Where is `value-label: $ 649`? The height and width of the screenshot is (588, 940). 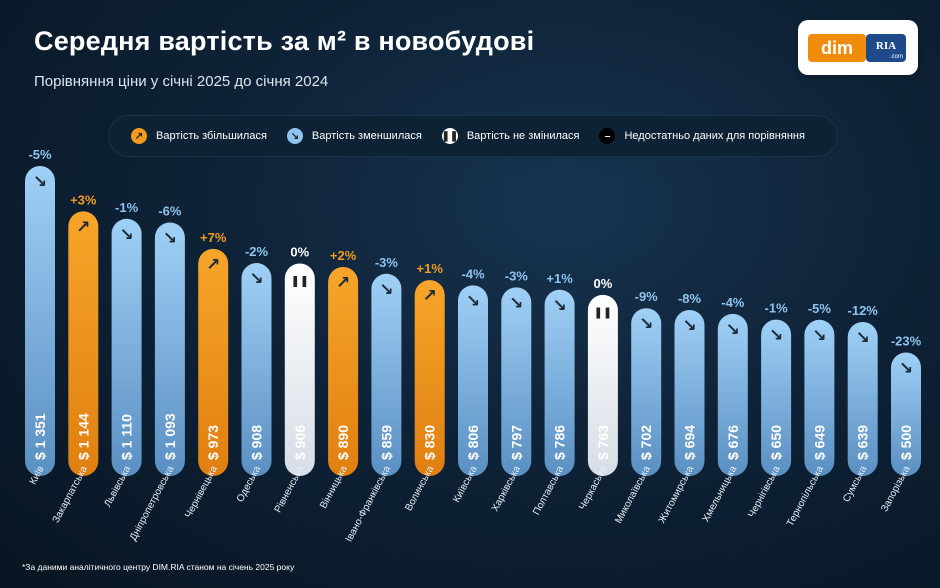 value-label: $ 649 is located at coordinates (819, 442).